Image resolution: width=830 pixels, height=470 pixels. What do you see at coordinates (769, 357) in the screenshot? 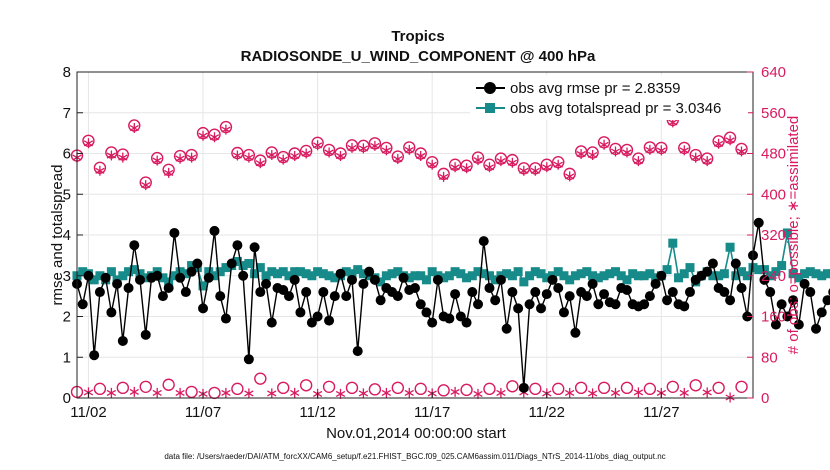
I see `y-right-tick-label: 80` at bounding box center [769, 357].